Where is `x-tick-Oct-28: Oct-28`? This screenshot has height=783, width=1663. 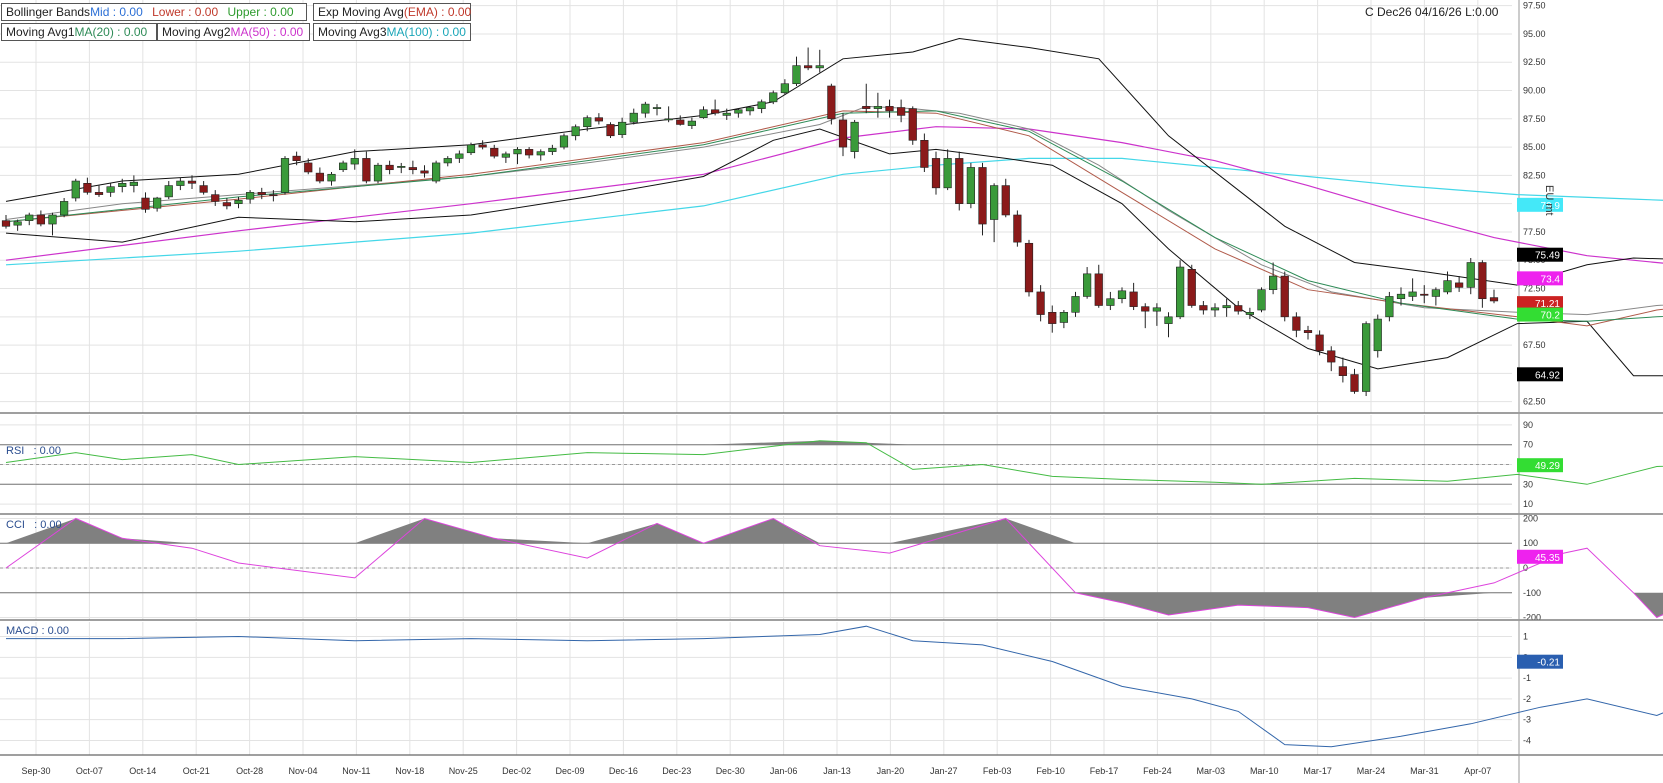
x-tick-Oct-28: Oct-28 is located at coordinates (249, 771).